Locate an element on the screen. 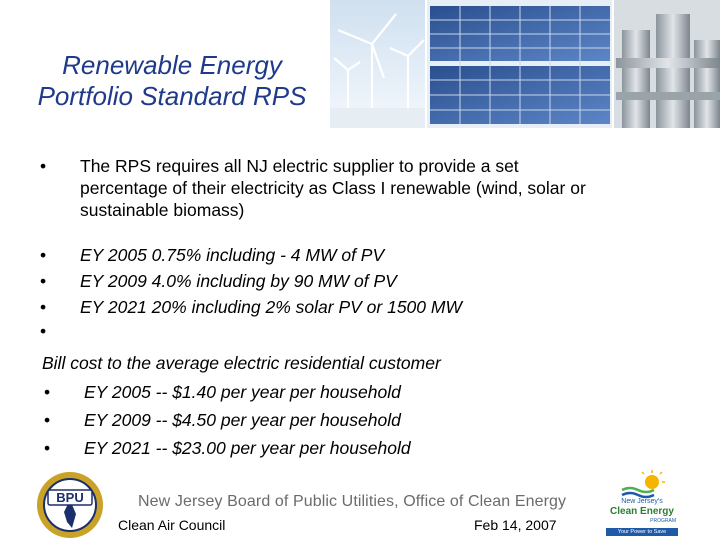 The width and height of the screenshot is (720, 545). bpu-seal-logo: BPU is located at coordinates (70, 505).